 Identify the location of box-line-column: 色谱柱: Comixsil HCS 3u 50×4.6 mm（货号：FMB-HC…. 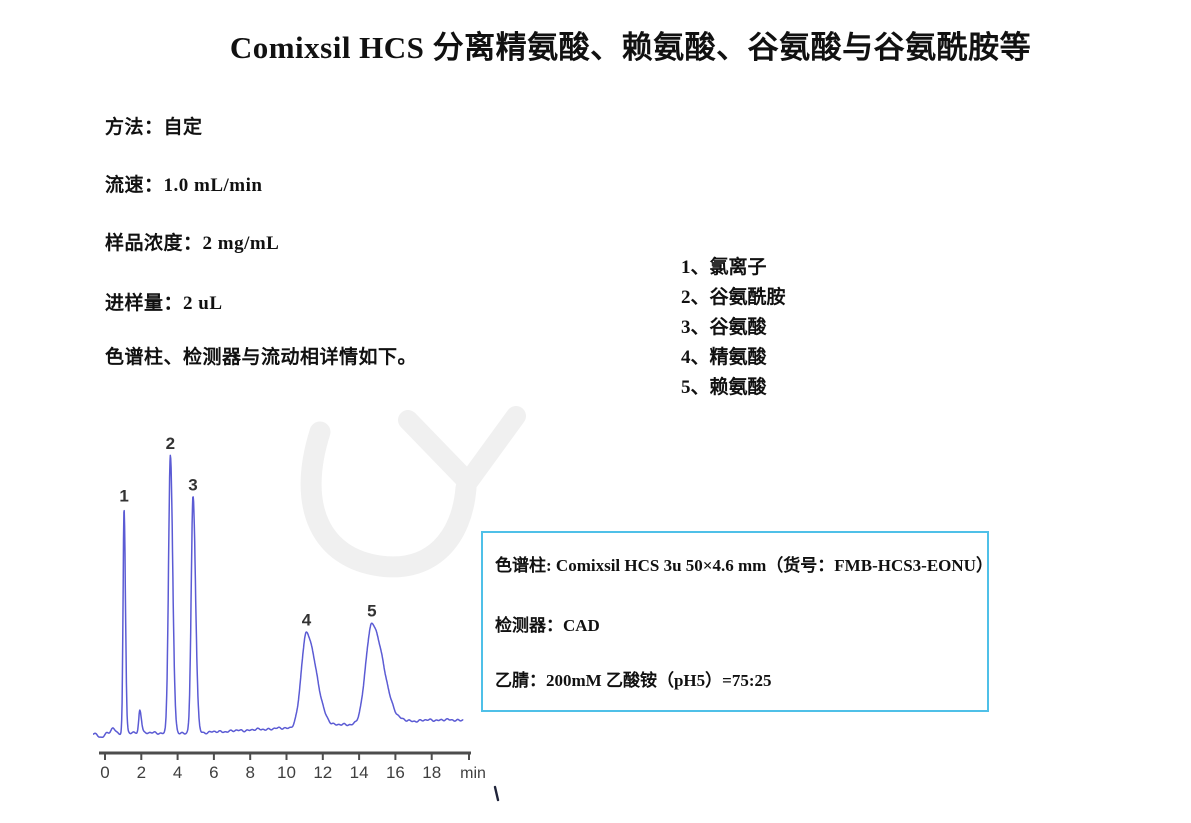
(744, 565).